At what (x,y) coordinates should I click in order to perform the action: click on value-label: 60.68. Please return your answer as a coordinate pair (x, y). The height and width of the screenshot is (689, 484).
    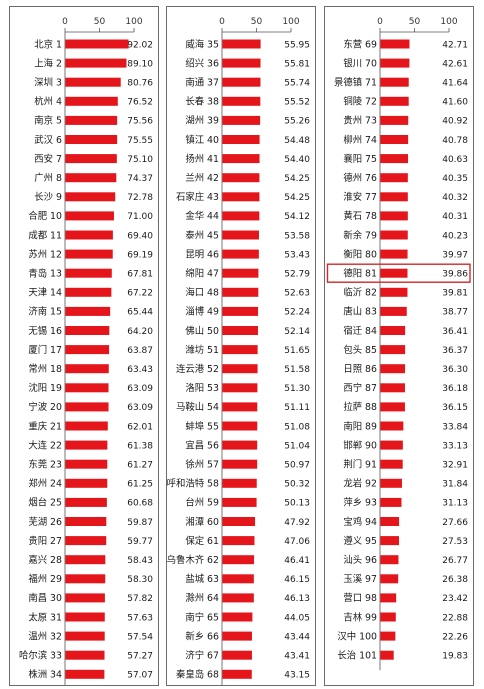
    Looking at the image, I should click on (140, 504).